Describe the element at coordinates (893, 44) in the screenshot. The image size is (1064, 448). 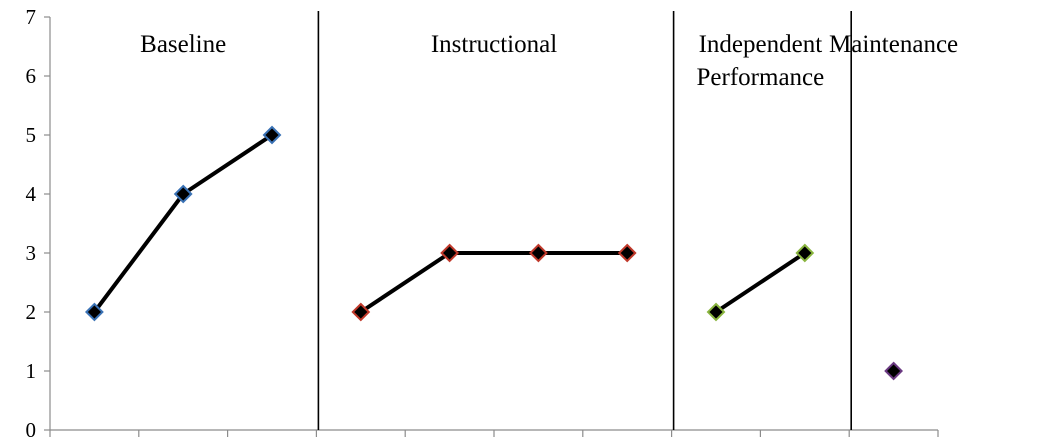
I see `phase-label: Maintenance` at that location.